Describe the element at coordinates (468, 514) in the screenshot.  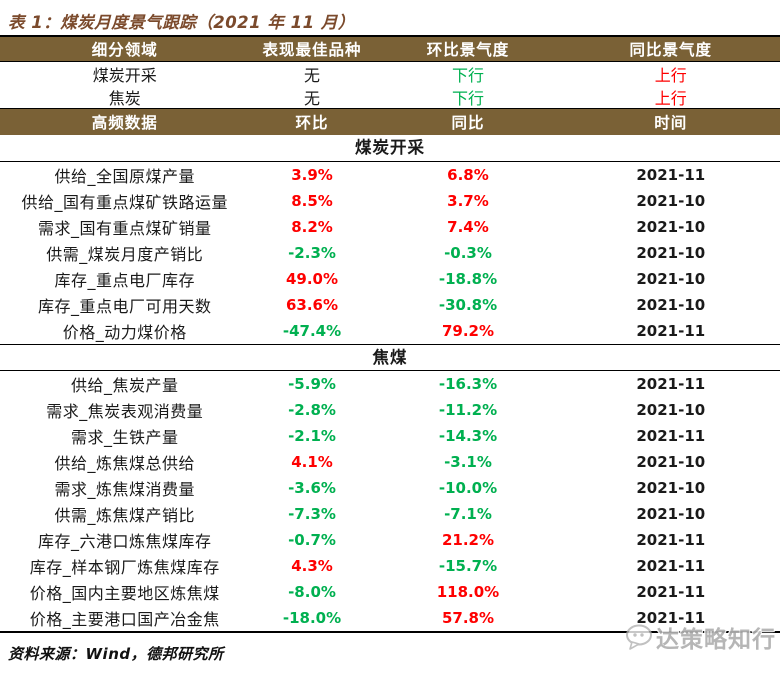
I see `yoy-value: -7.1%` at that location.